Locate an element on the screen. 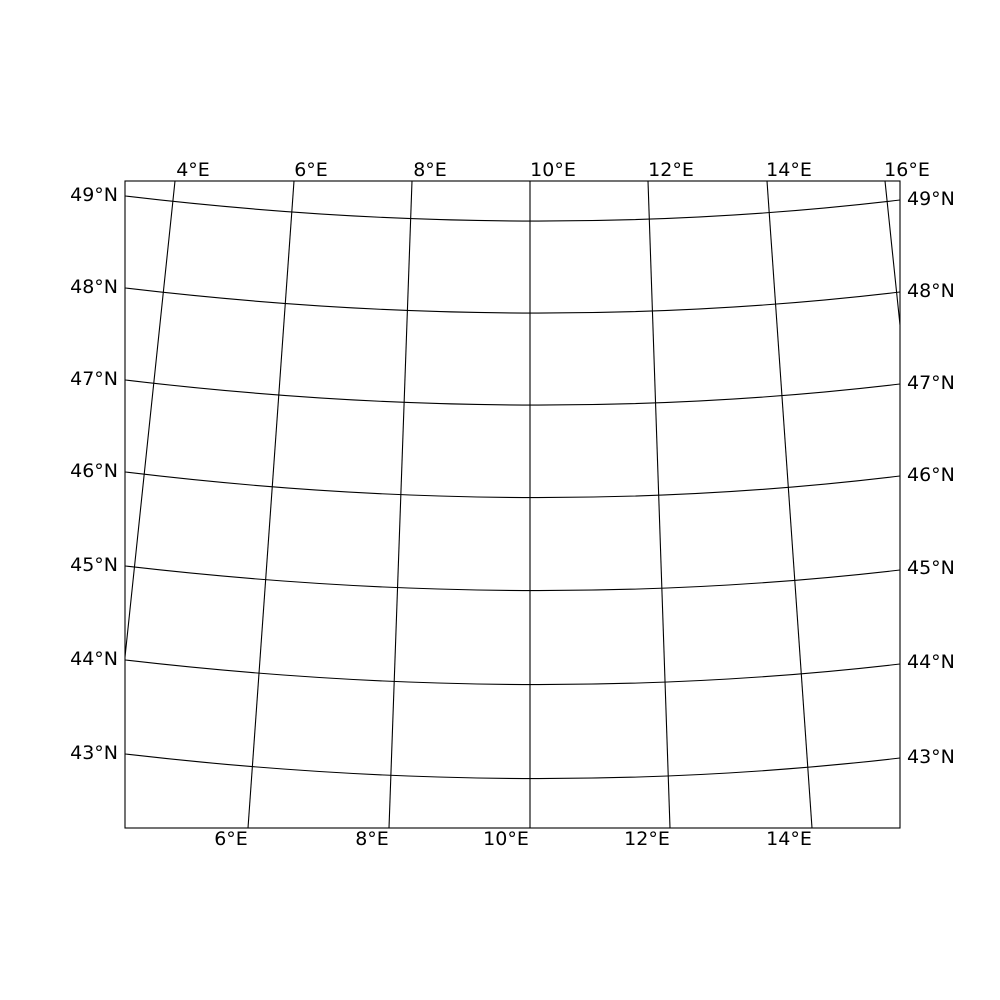 This screenshot has width=1000, height=1000. top-label-16e: 16°E is located at coordinates (907, 170).